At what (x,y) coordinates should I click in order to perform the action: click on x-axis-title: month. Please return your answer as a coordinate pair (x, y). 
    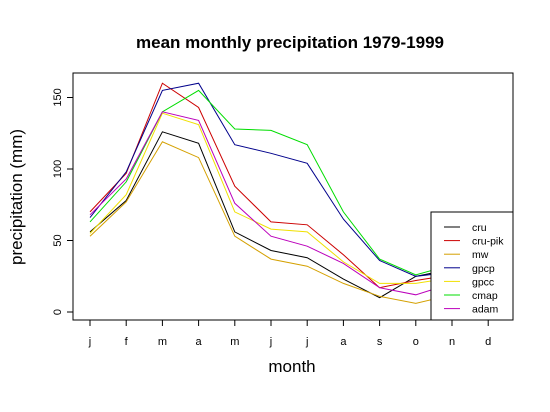
    Looking at the image, I should click on (291, 366).